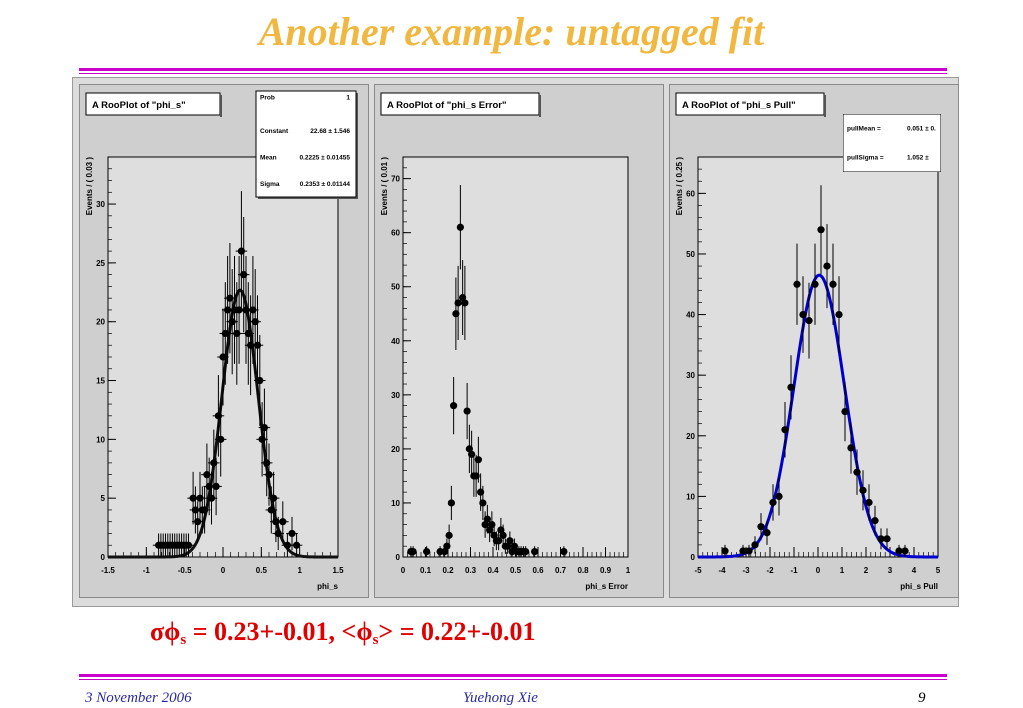  What do you see at coordinates (583, 570) in the screenshot?
I see `x-tick-label: 0.8` at bounding box center [583, 570].